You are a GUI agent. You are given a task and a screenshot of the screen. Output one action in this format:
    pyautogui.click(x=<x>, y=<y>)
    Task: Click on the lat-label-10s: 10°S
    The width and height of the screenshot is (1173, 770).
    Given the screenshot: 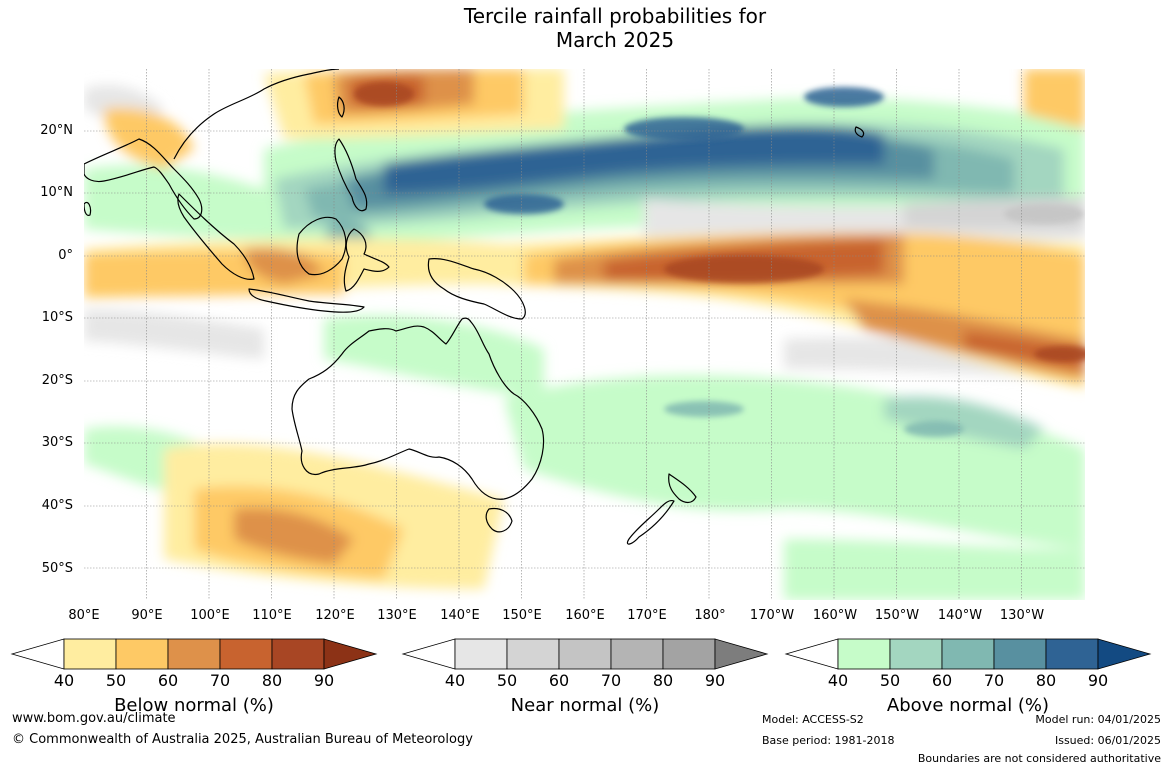 What is the action you would take?
    pyautogui.click(x=57, y=317)
    